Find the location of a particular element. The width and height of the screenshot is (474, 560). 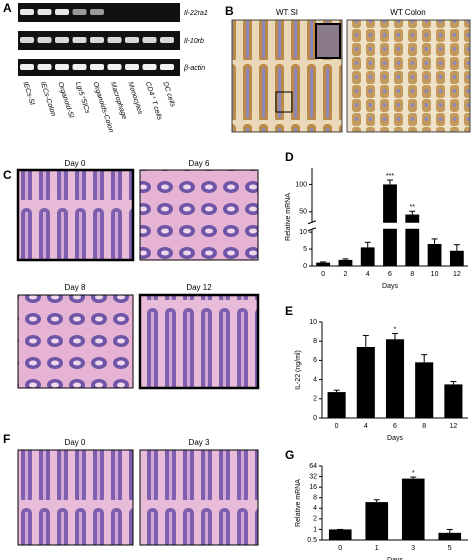

panel-label: B is located at coordinates (229, 11).